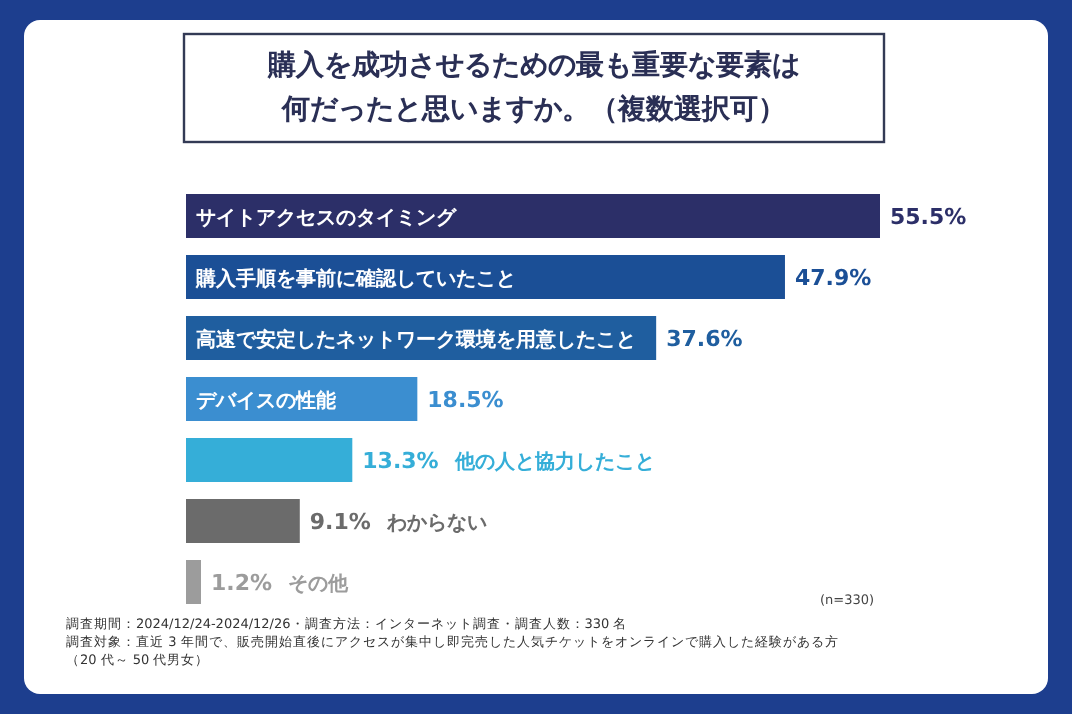  What do you see at coordinates (833, 278) in the screenshot?
I see `data-label: 47.9%` at bounding box center [833, 278].